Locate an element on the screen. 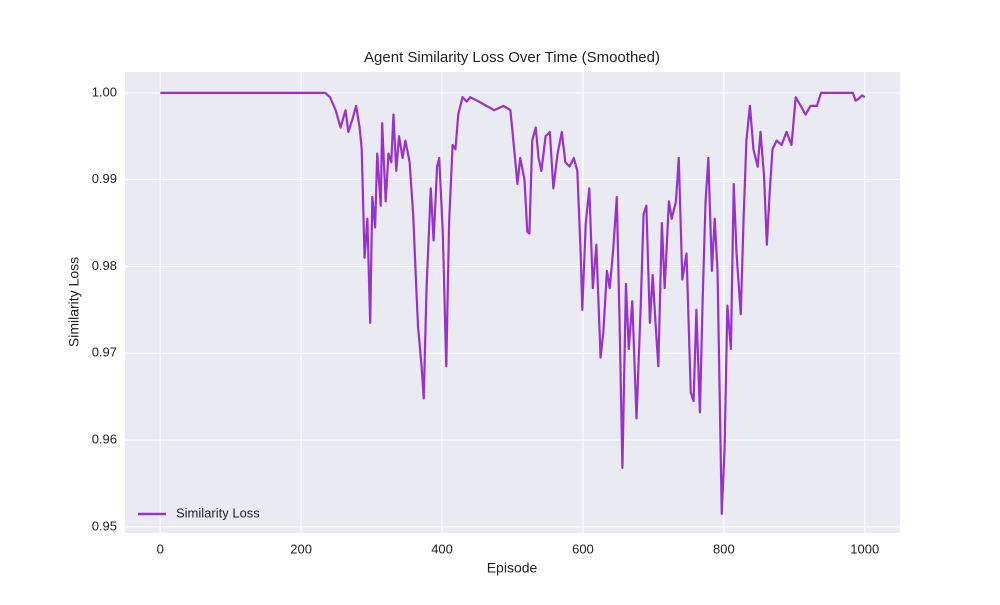 This screenshot has width=1000, height=605. y-tick-label: 0.95 is located at coordinates (104, 525).